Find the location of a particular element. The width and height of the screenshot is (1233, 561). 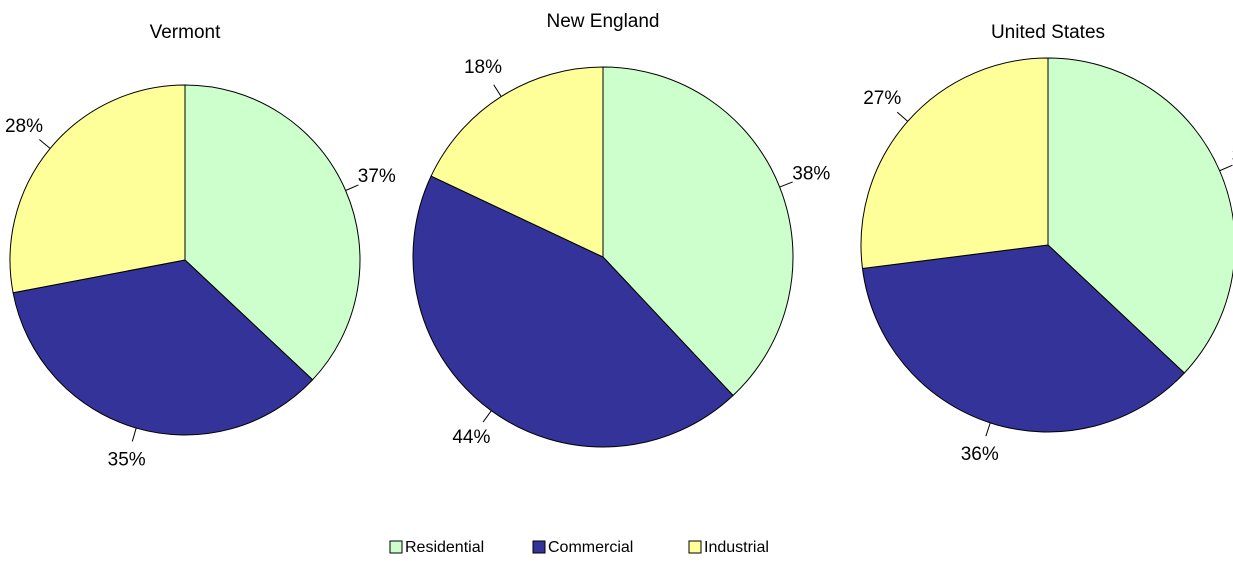

legend-label: Commercial is located at coordinates (590, 547).